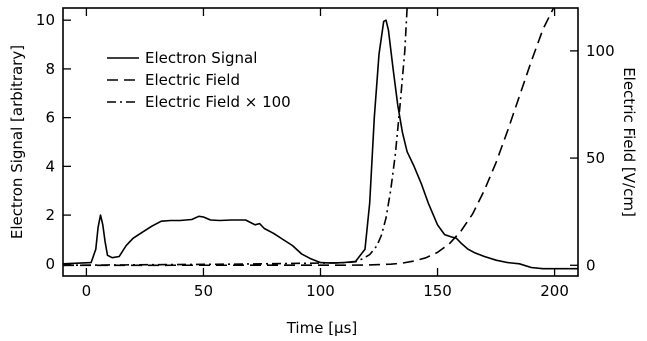  Describe the element at coordinates (50, 264) in the screenshot. I see `y-left-tick-label: 0` at that location.